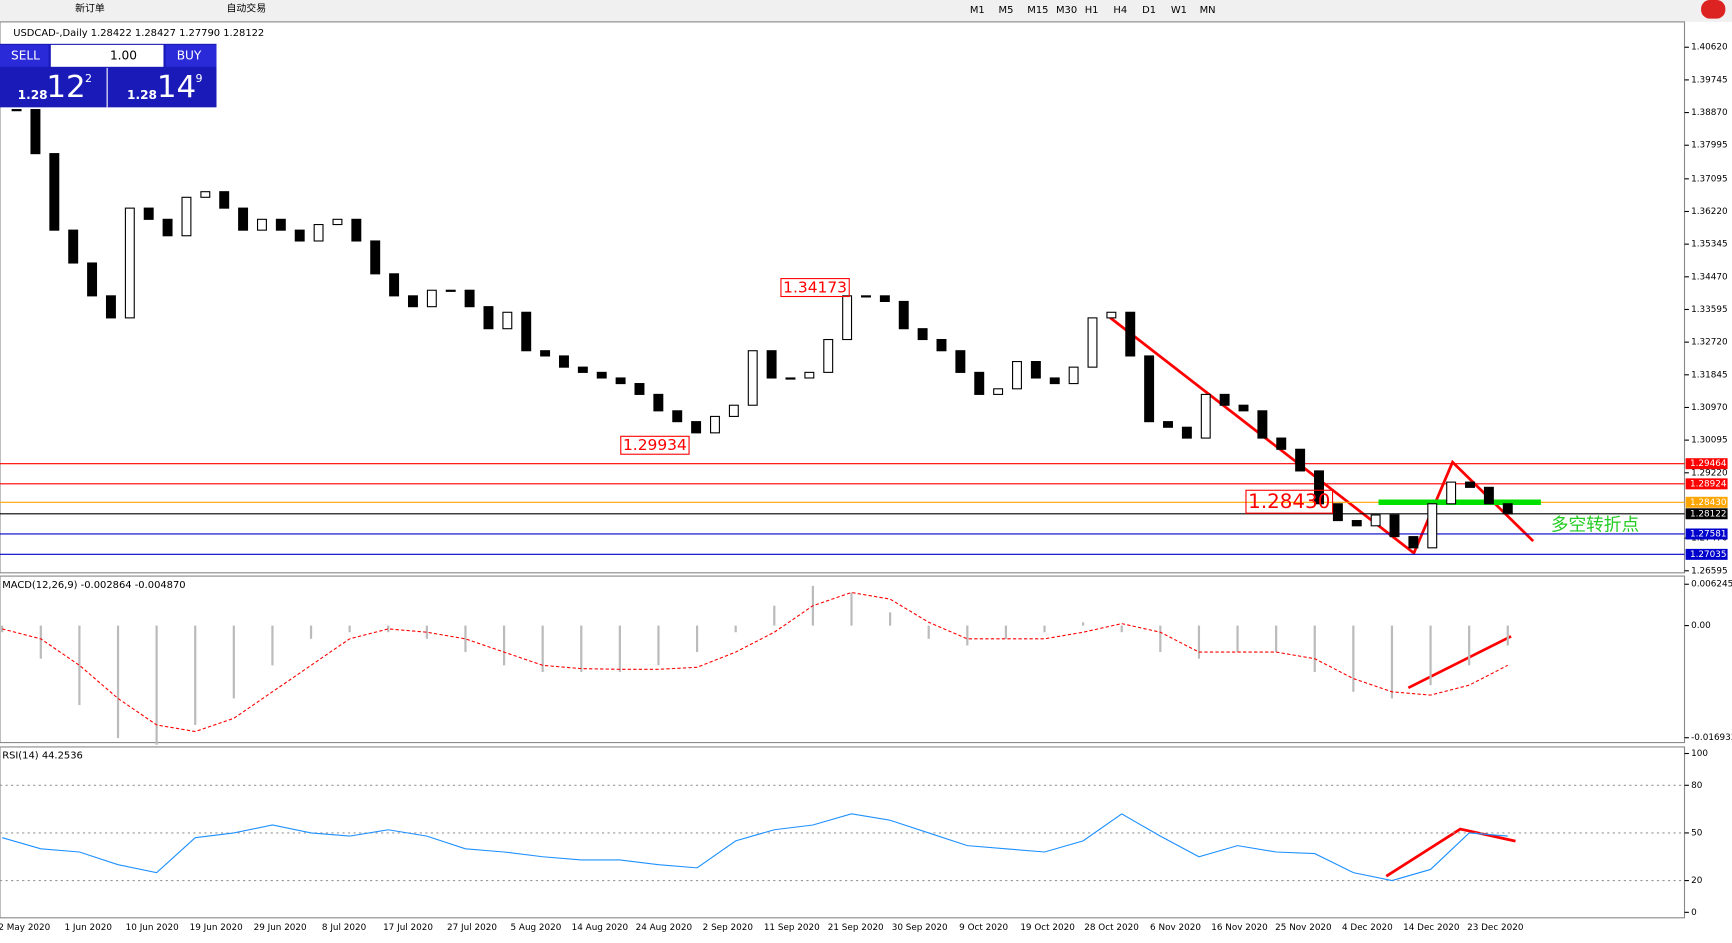  Describe the element at coordinates (1495, 928) in the screenshot. I see `x-tick-label: 23 Dec 2020` at that location.